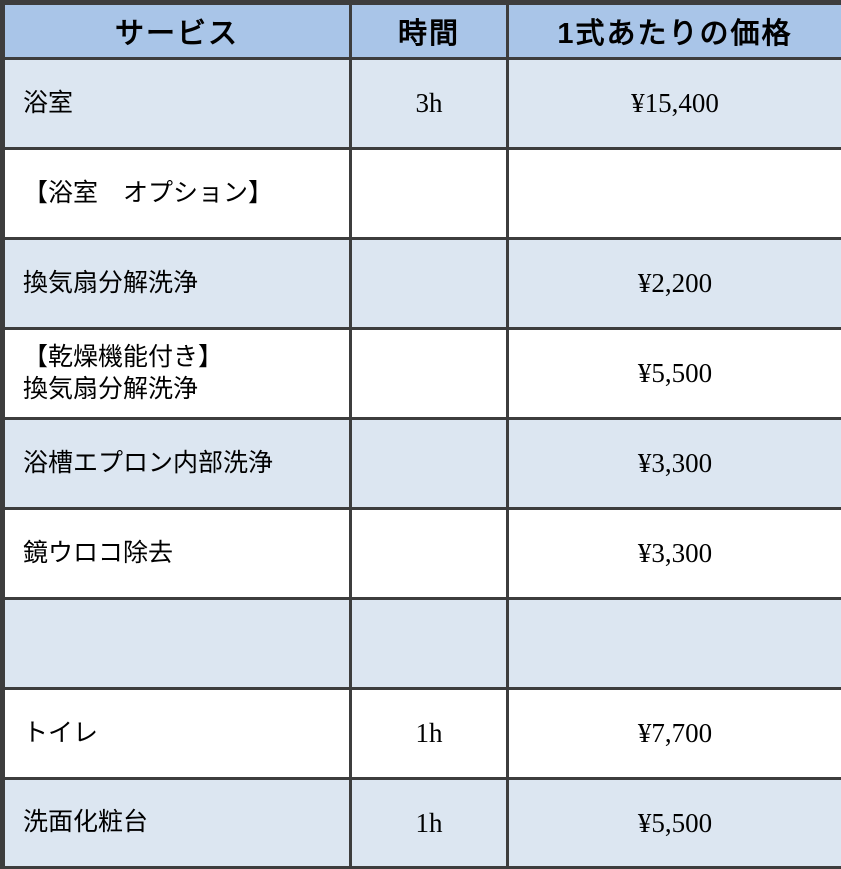 The height and width of the screenshot is (869, 841). I want to click on service-cell: 浴室, so click(176, 103).